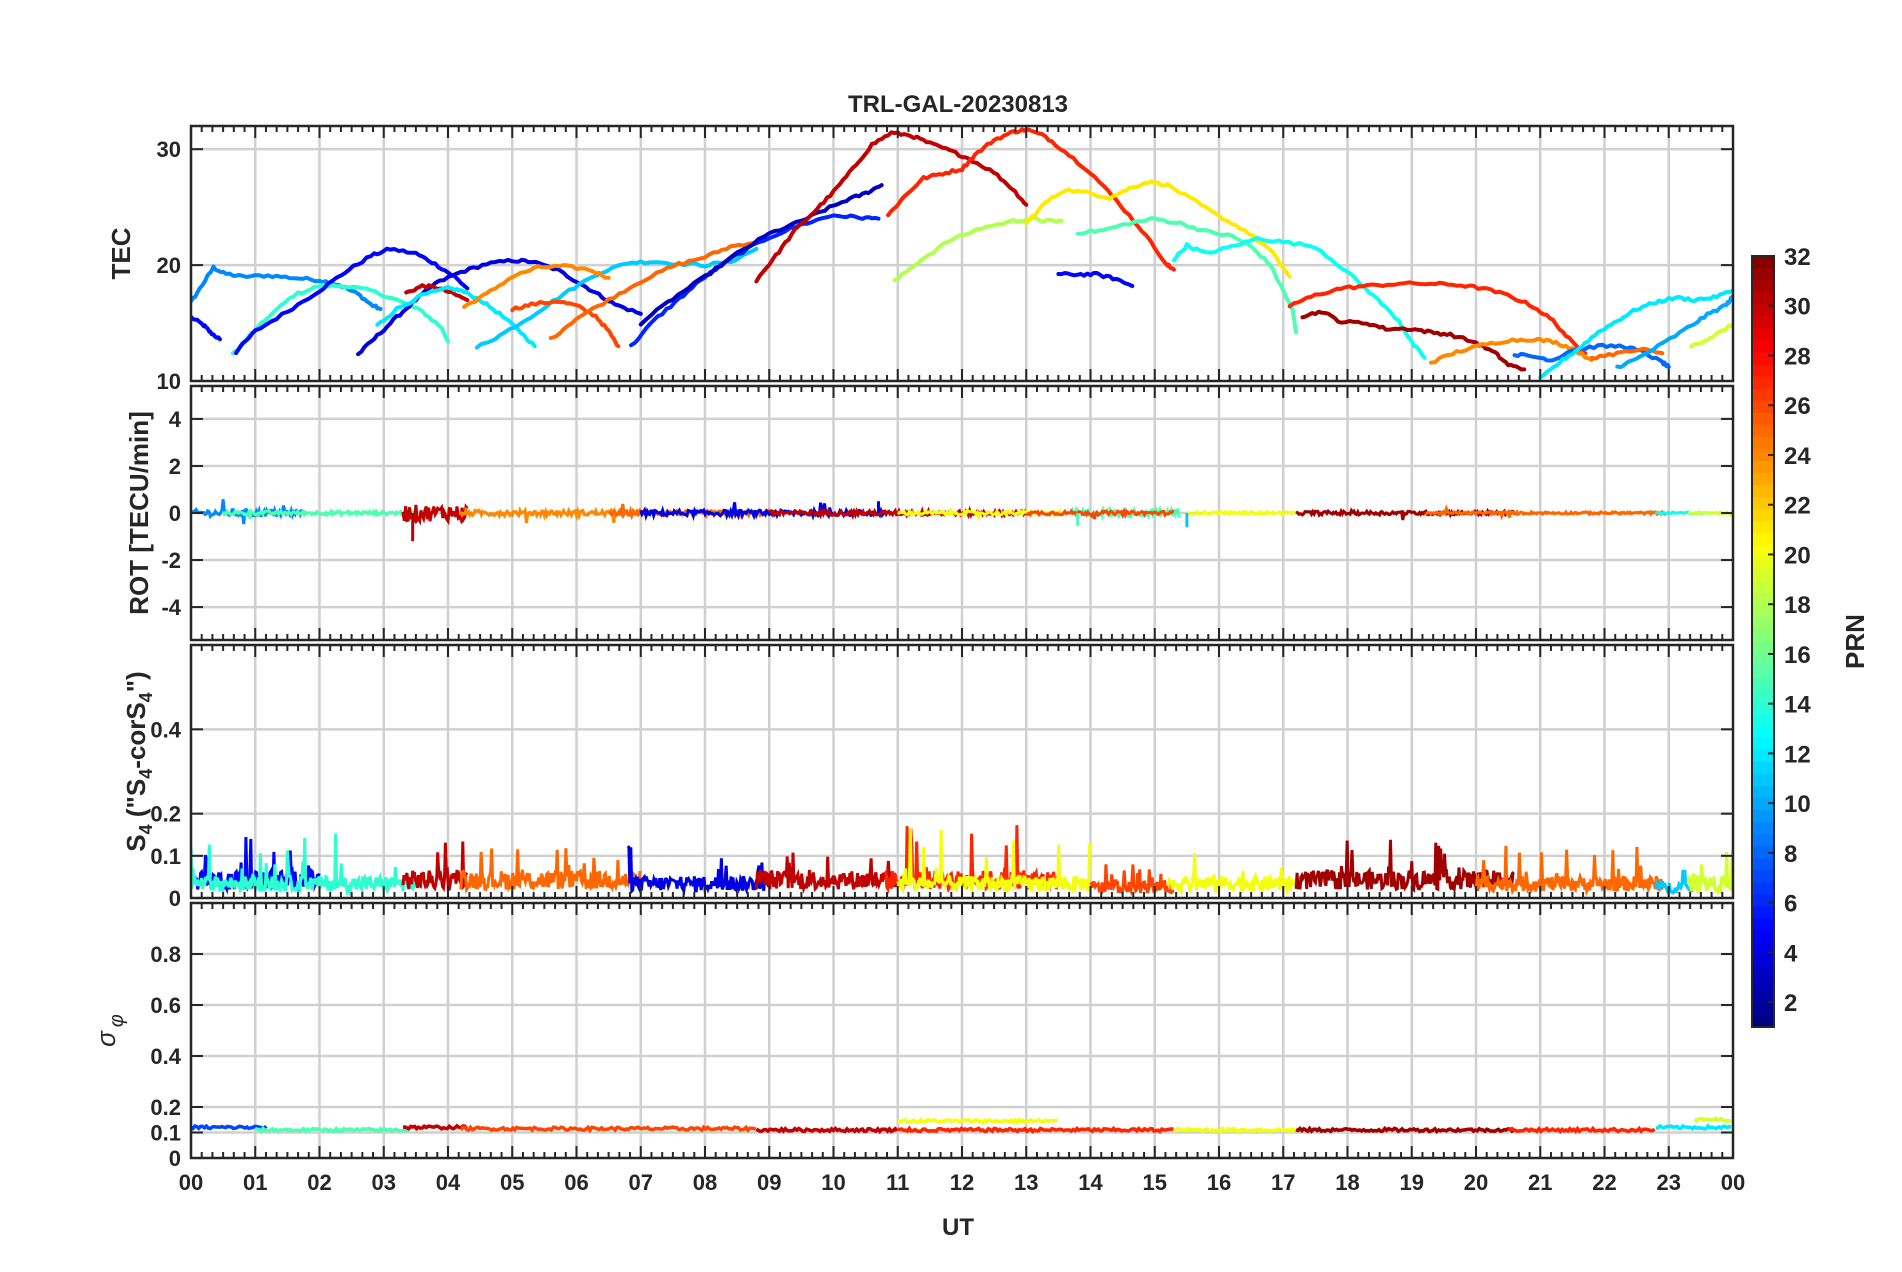 The height and width of the screenshot is (1272, 1902). I want to click on y-tick-label: 0, so click(175, 513).